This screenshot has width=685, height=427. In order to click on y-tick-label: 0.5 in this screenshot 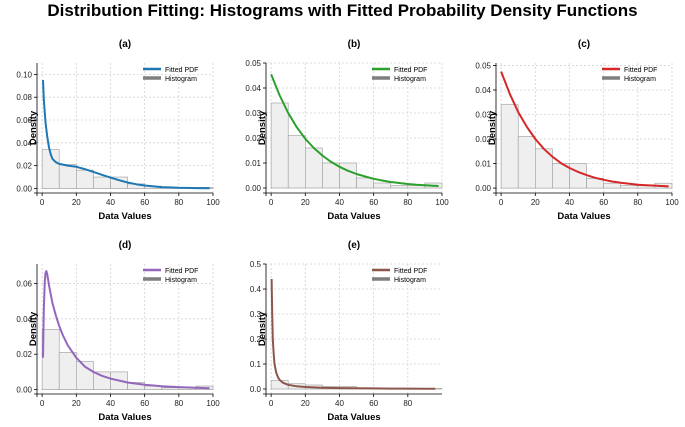, I will do `click(256, 264)`.